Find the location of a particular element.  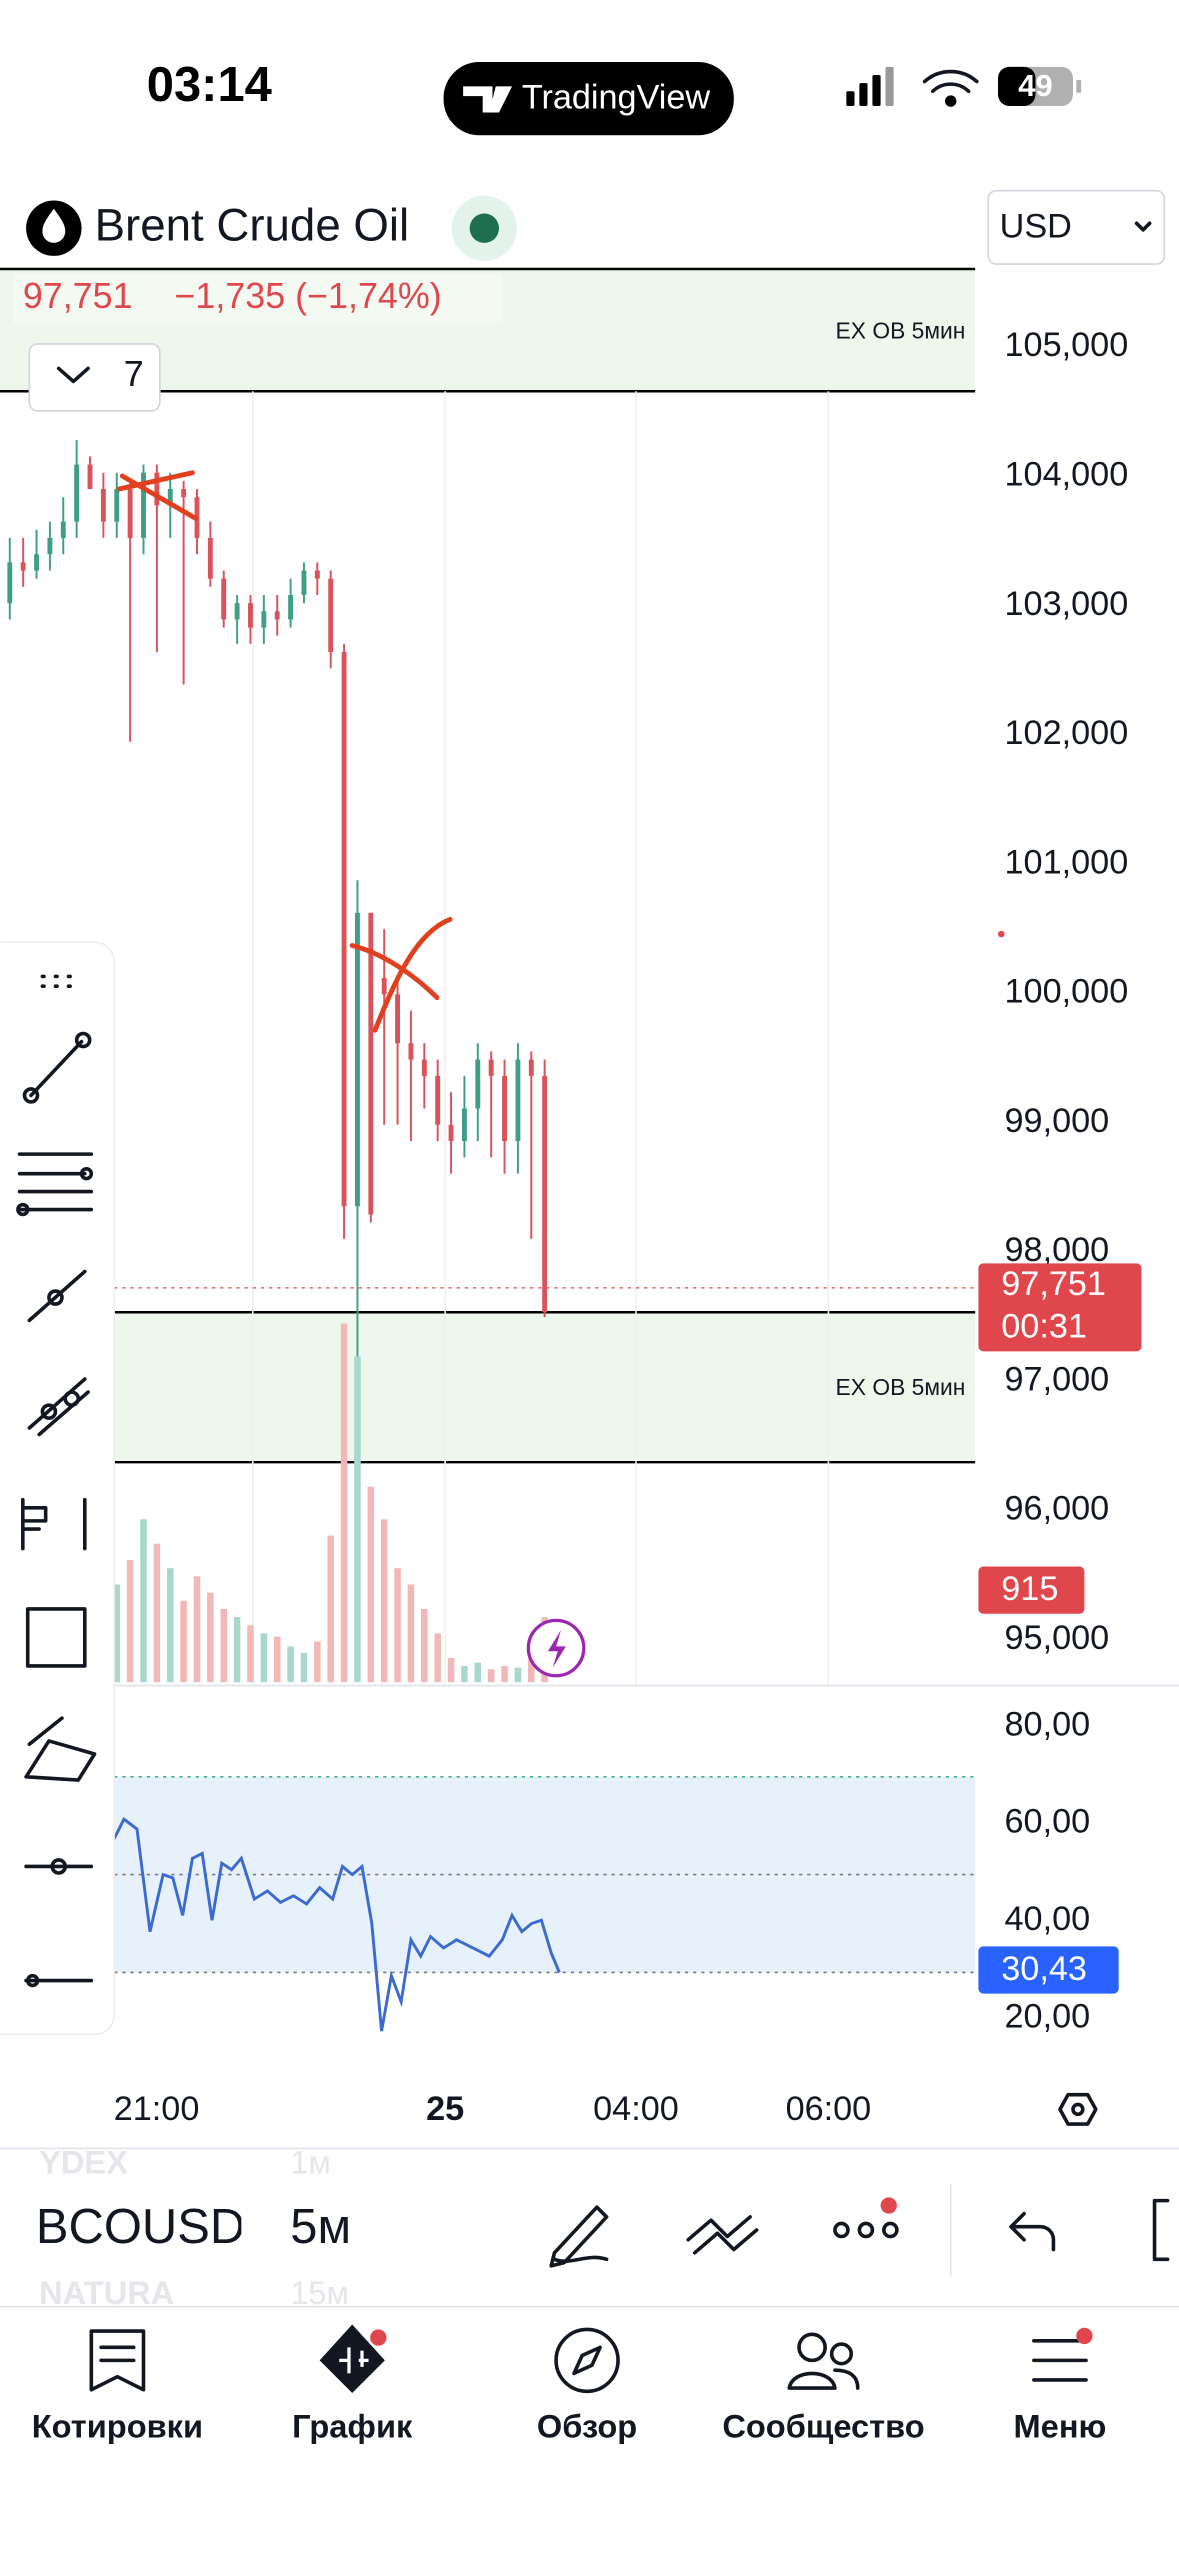

price-axis-label: 105,000 is located at coordinates (1067, 345).